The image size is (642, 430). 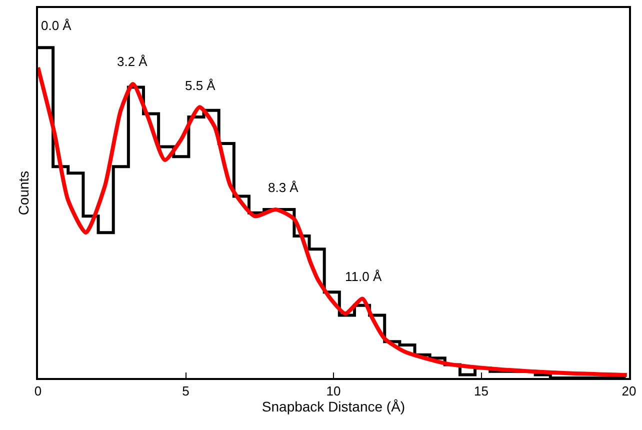 I want to click on y-axis-title: Counts, so click(x=23, y=193).